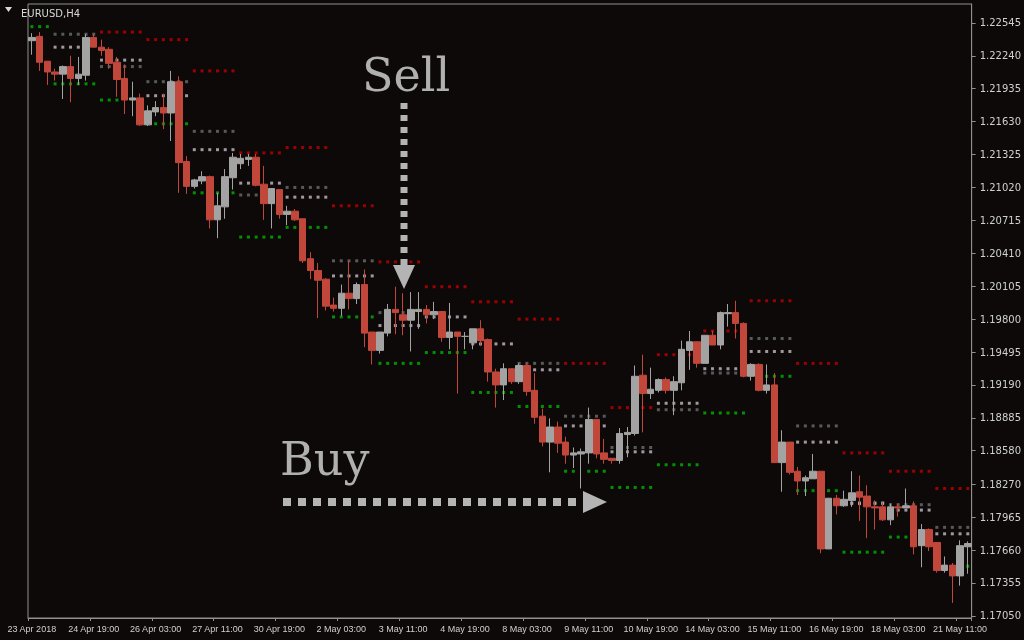 The image size is (1024, 640). I want to click on annotation: Sell, so click(406, 75).